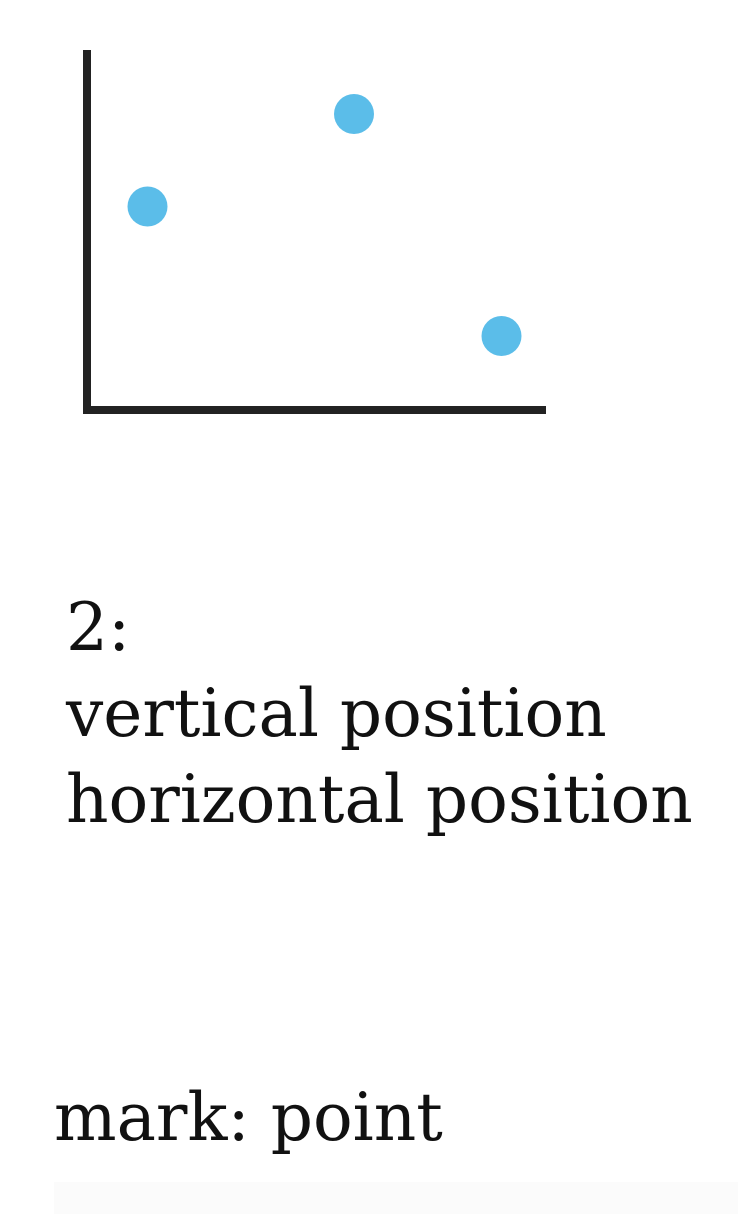 This screenshot has width=738, height=1214. What do you see at coordinates (98, 627) in the screenshot?
I see `channel-count: 2:` at bounding box center [98, 627].